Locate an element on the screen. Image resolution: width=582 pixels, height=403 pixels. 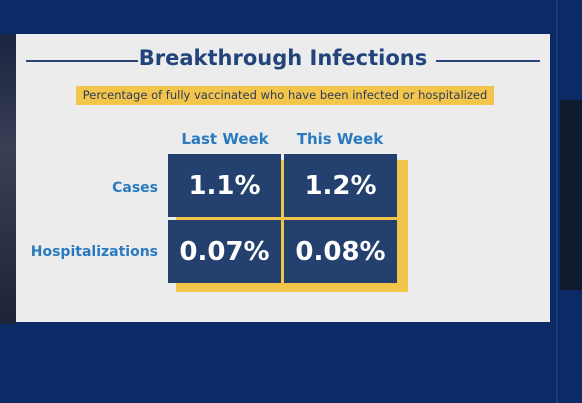
data-table: 1.1% 1.2% 0.07% 0.08% is located at coordinates (283, 219).